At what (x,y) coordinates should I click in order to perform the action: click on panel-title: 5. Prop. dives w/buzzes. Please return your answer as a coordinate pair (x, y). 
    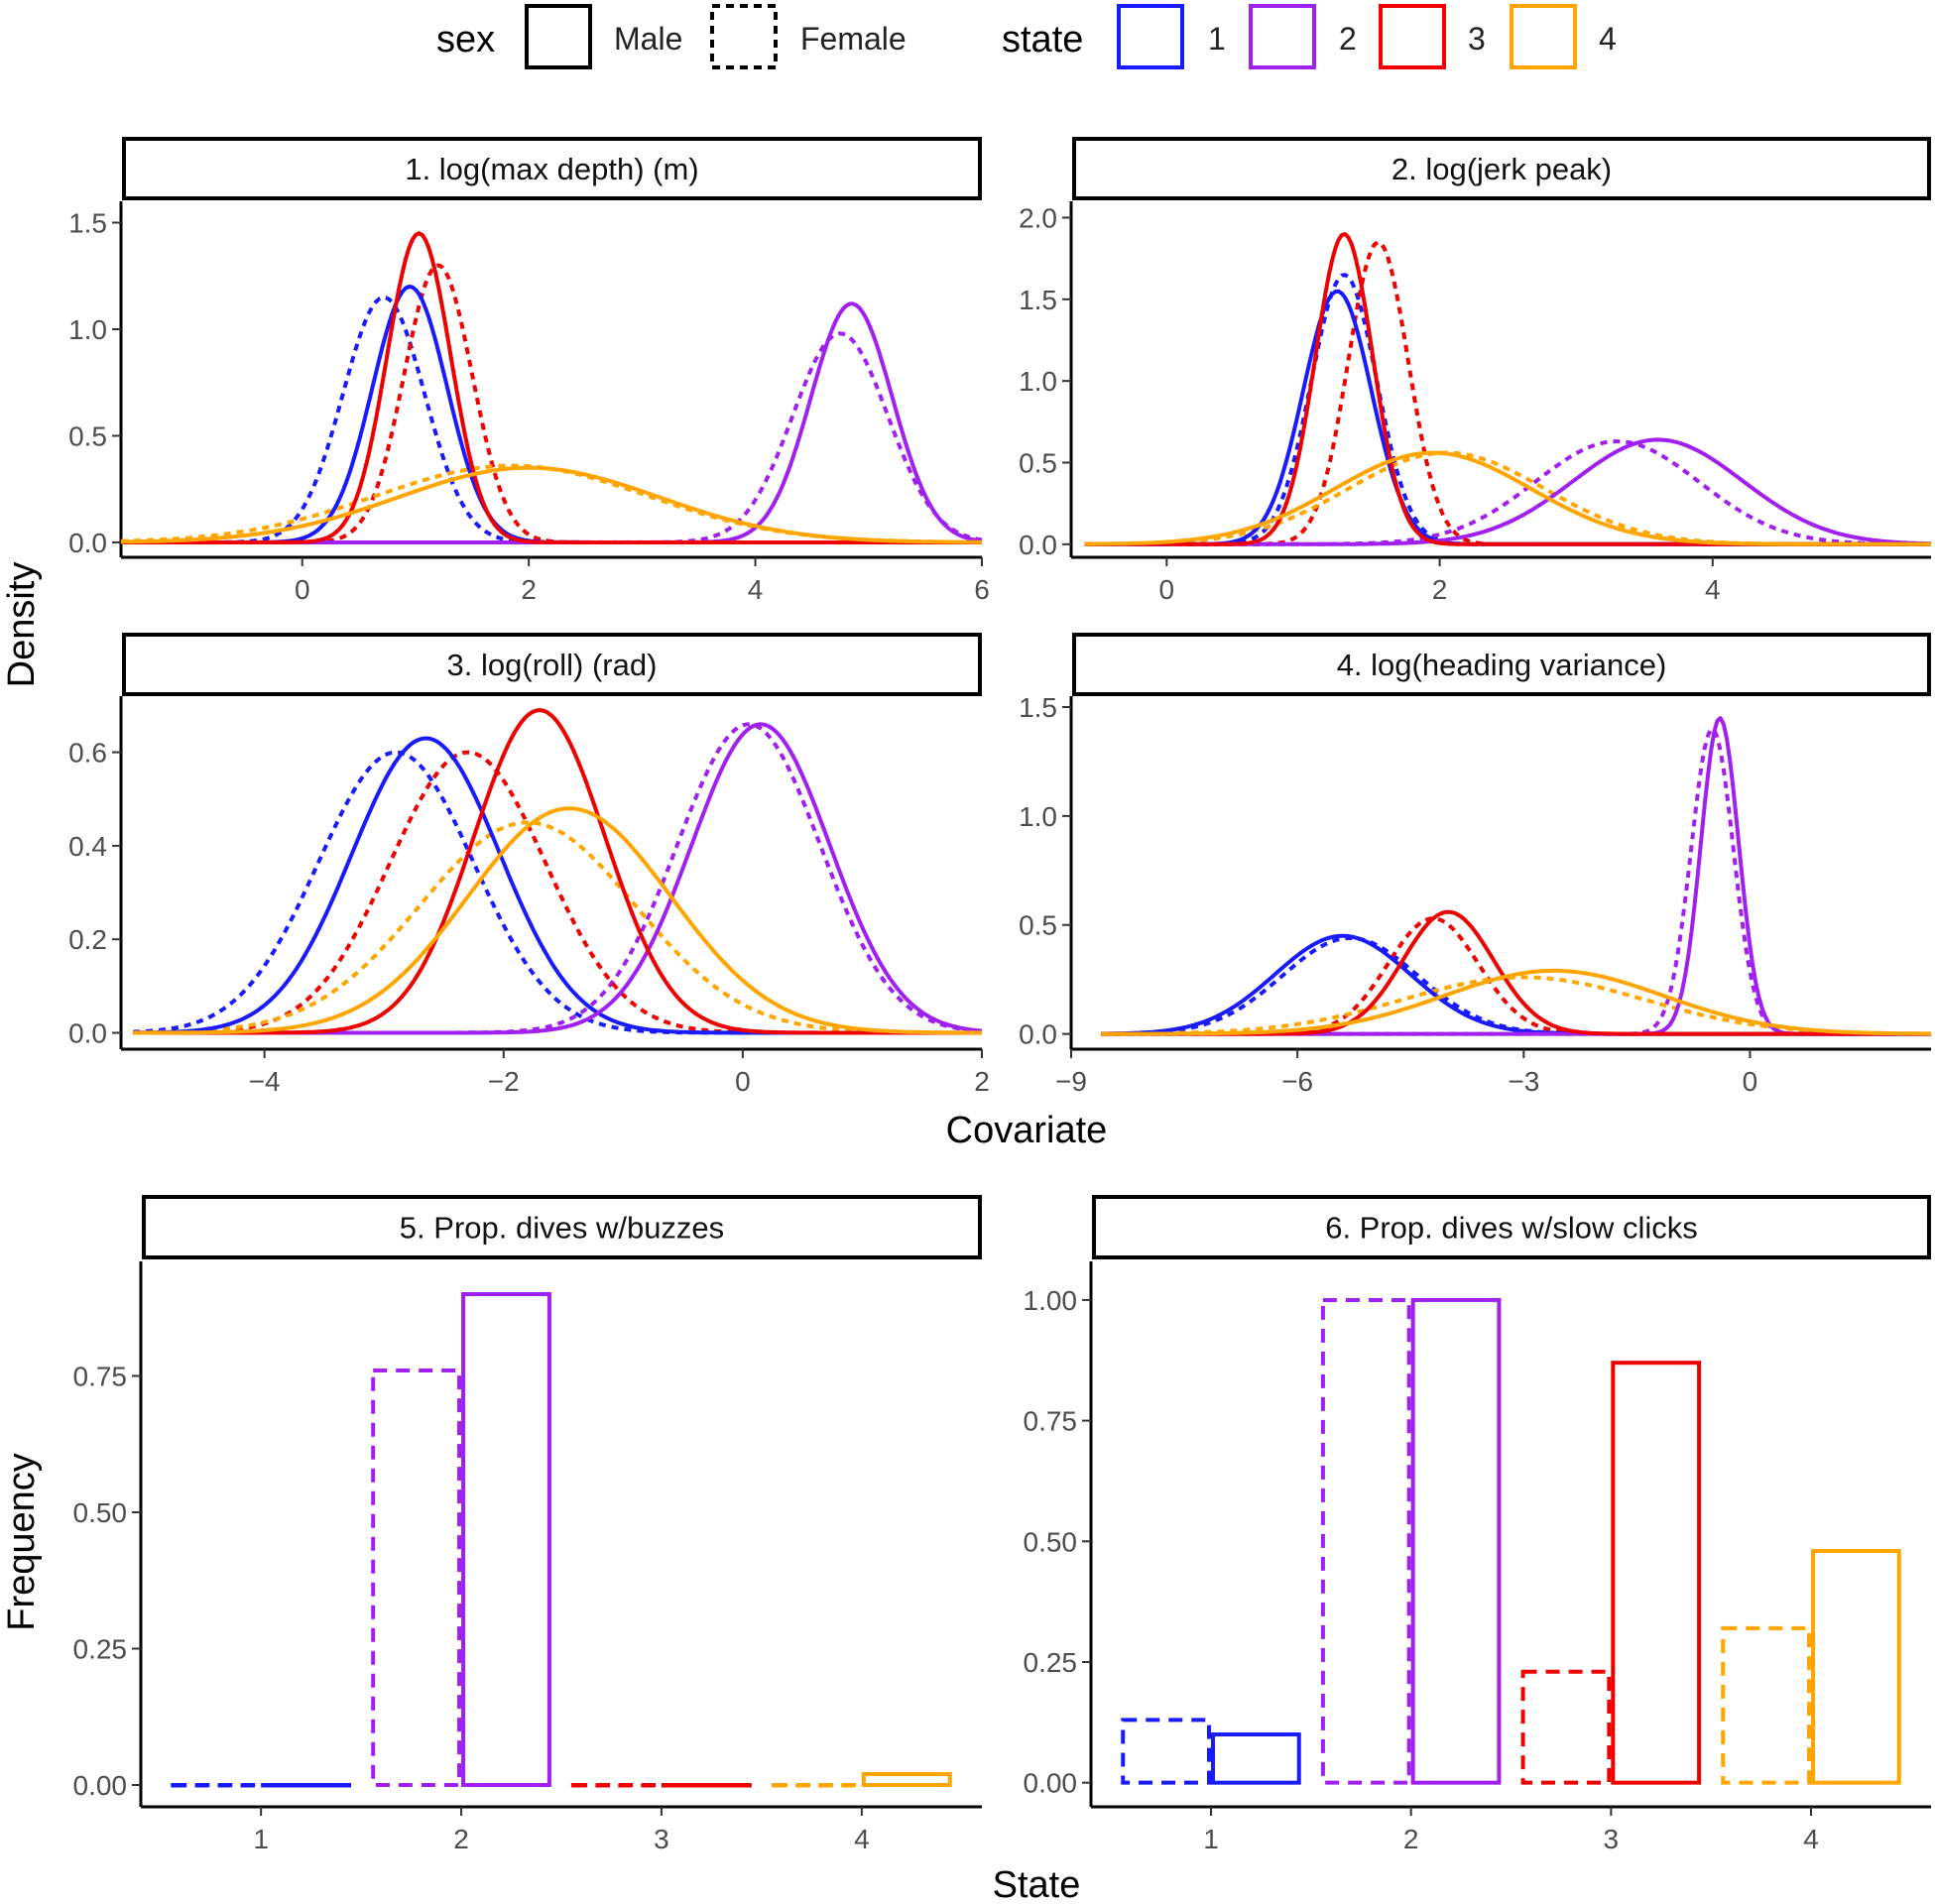
    Looking at the image, I should click on (562, 1228).